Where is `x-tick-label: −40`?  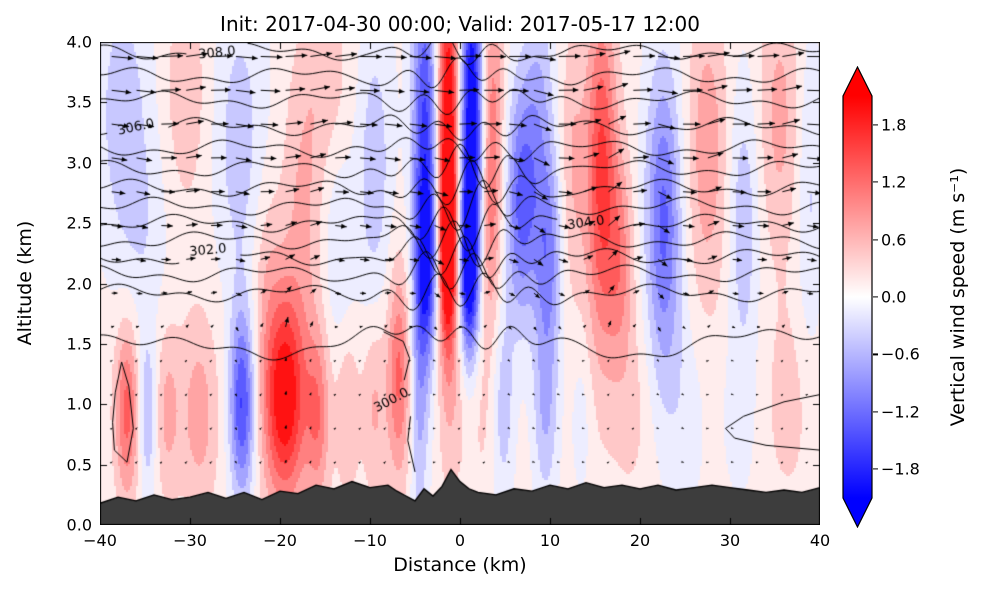 x-tick-label: −40 is located at coordinates (100, 540).